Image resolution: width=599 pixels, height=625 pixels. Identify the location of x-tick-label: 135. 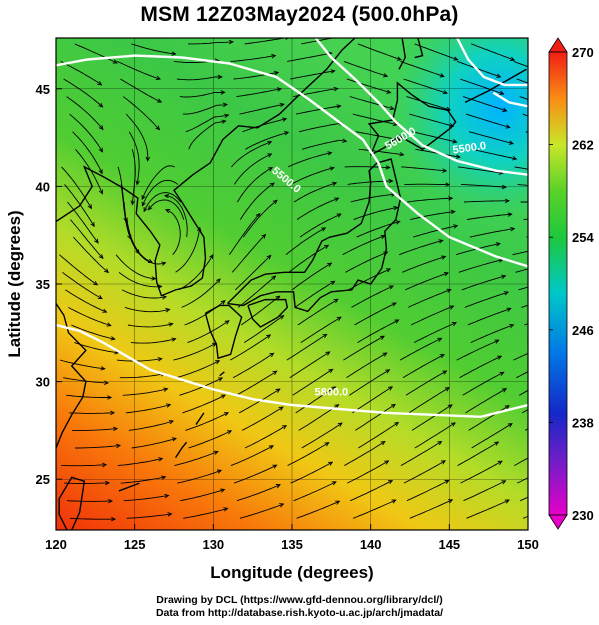
(292, 544).